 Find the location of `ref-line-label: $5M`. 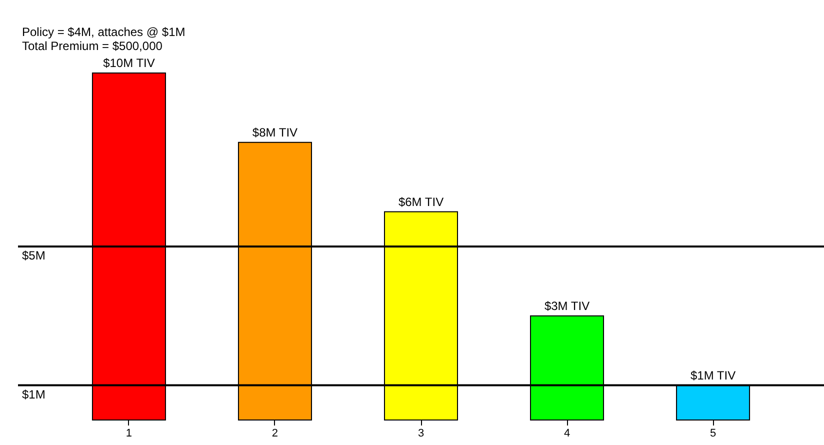

ref-line-label: $5M is located at coordinates (34, 255).